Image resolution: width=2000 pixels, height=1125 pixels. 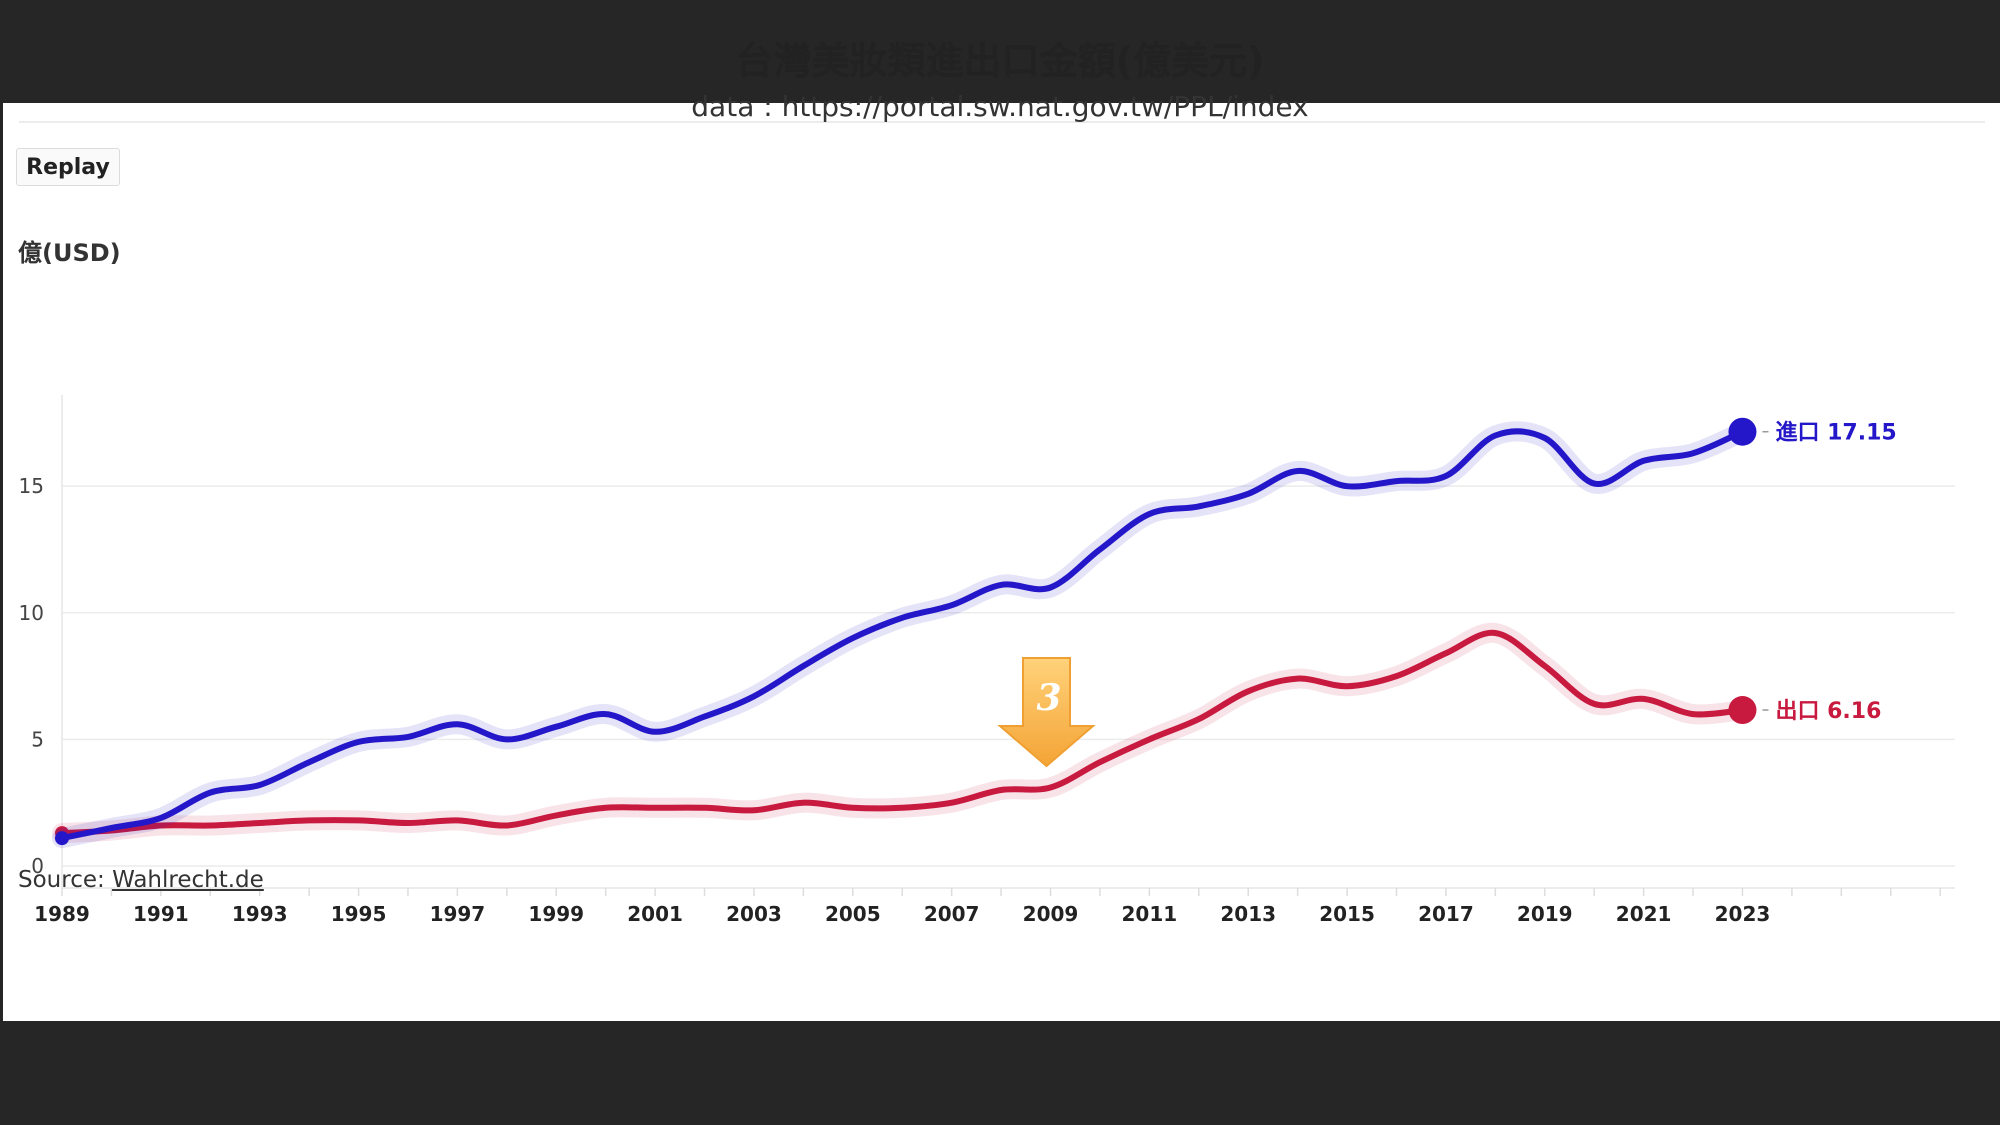 What do you see at coordinates (1347, 914) in the screenshot?
I see `x-tick-label: 2015` at bounding box center [1347, 914].